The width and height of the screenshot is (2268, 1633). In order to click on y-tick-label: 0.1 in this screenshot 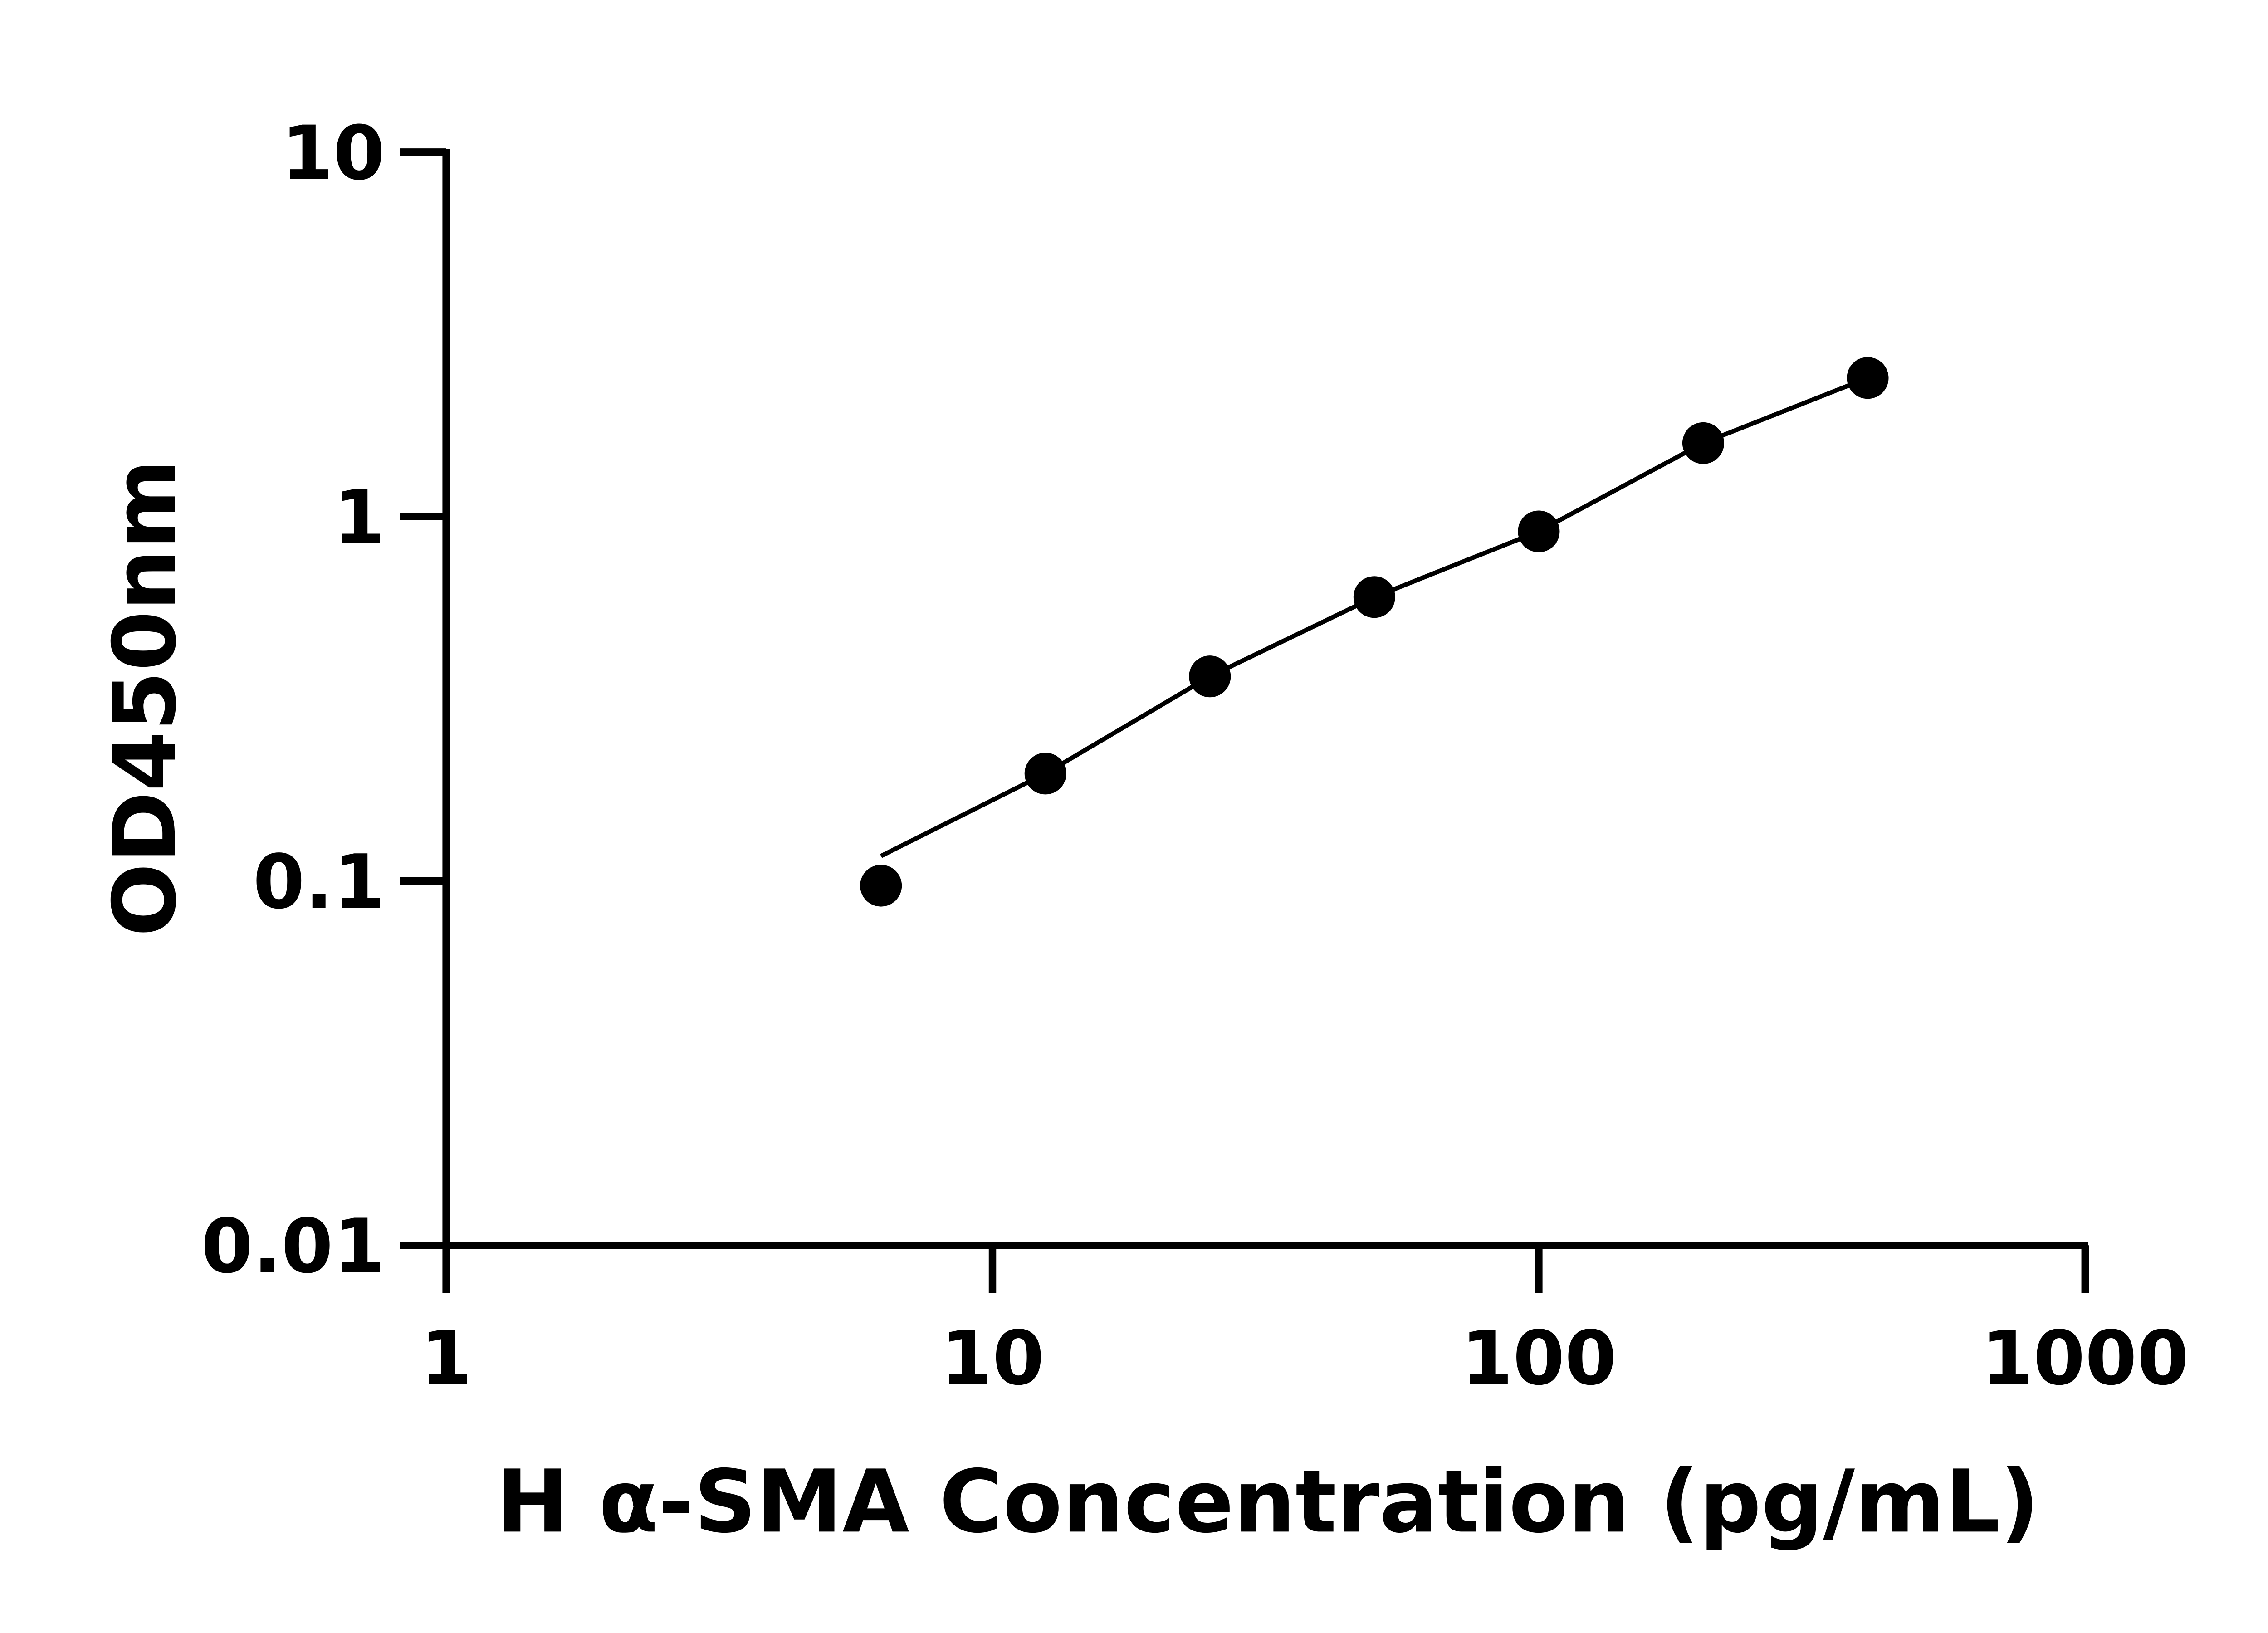, I will do `click(319, 881)`.